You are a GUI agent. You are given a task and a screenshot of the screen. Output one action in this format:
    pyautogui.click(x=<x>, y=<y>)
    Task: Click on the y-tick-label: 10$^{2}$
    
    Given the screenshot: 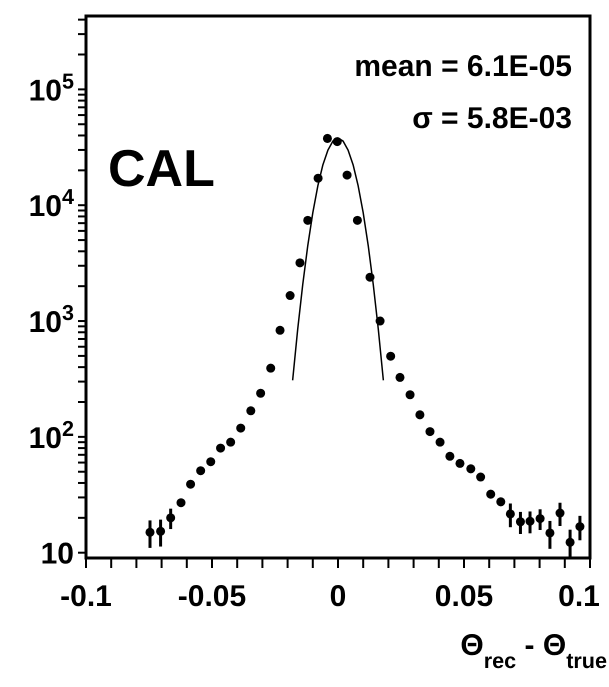 What is the action you would take?
    pyautogui.click(x=51, y=435)
    